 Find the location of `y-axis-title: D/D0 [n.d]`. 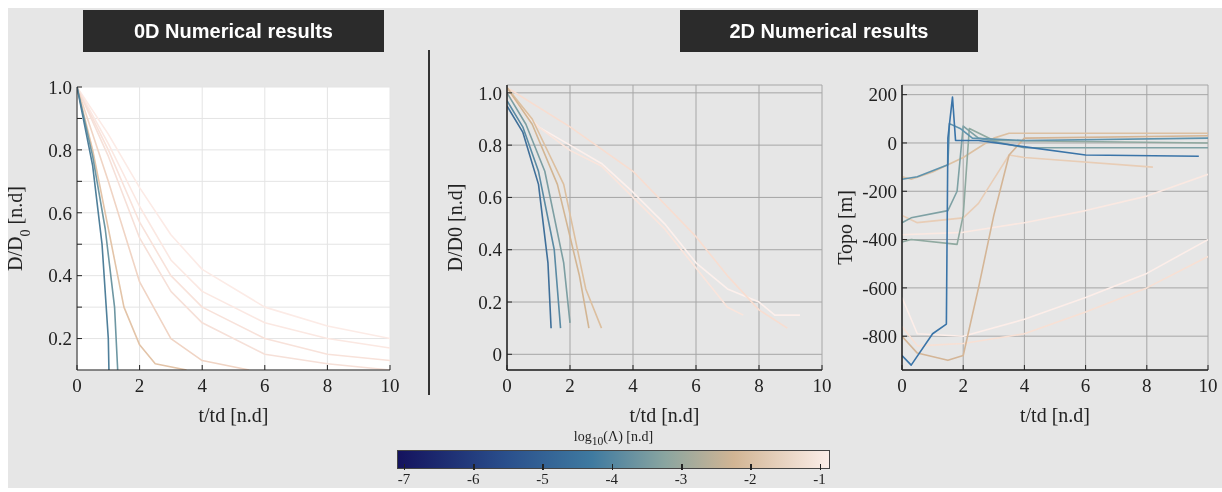

y-axis-title: D/D0 [n.d] is located at coordinates (455, 227).